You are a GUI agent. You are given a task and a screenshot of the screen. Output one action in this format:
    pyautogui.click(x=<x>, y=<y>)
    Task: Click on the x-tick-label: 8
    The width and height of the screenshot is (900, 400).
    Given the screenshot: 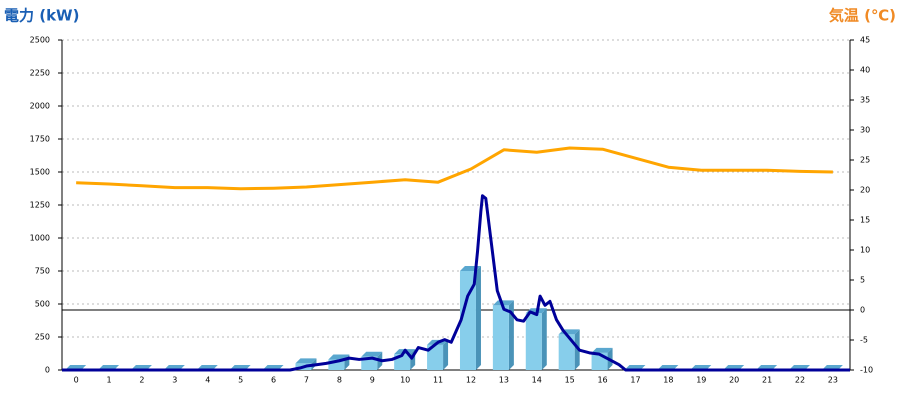 What is the action you would take?
    pyautogui.click(x=339, y=380)
    